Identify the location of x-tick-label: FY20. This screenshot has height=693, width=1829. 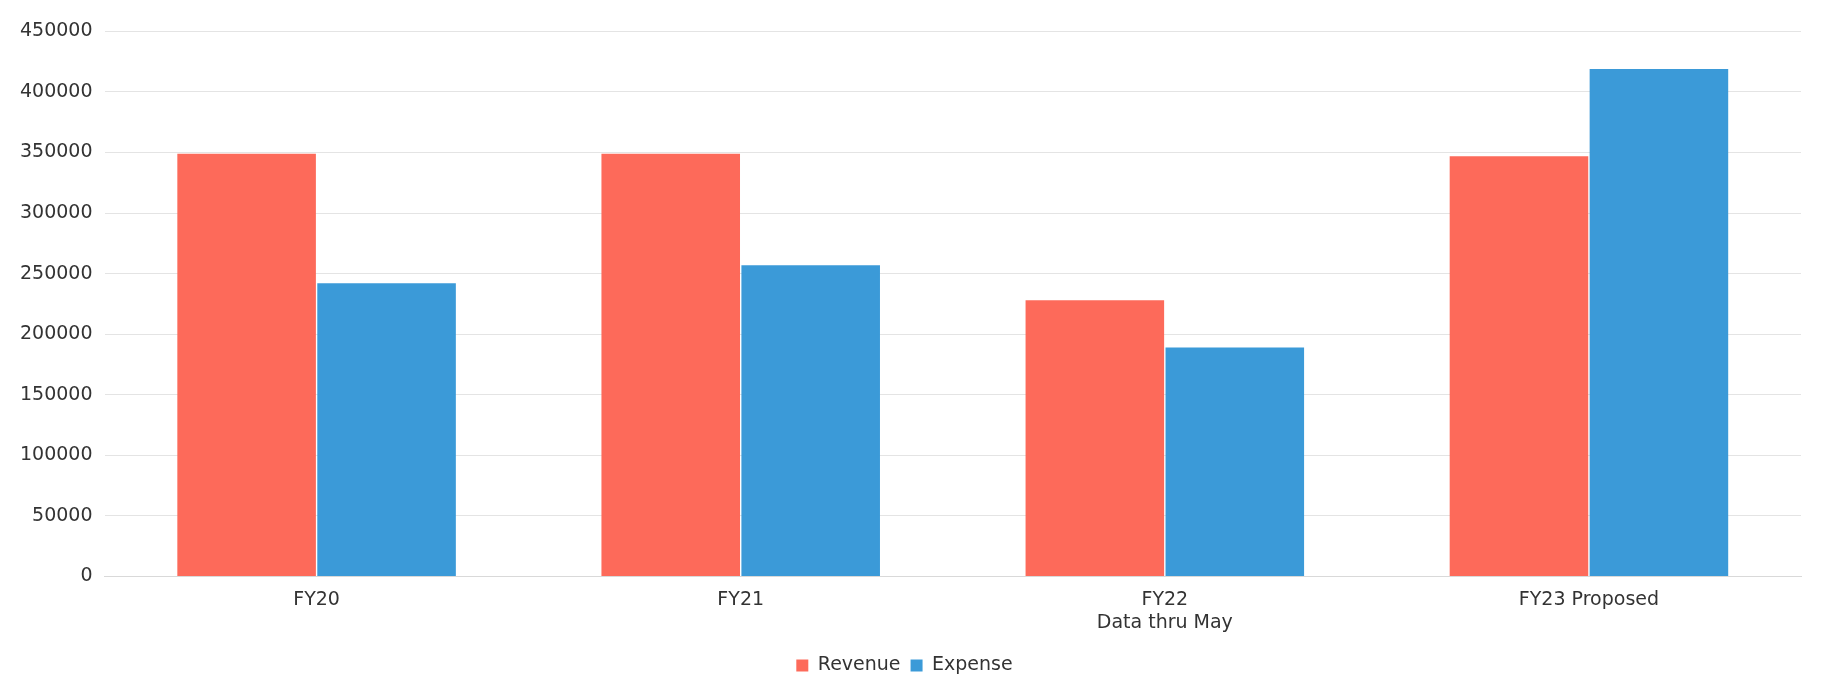
(316, 597).